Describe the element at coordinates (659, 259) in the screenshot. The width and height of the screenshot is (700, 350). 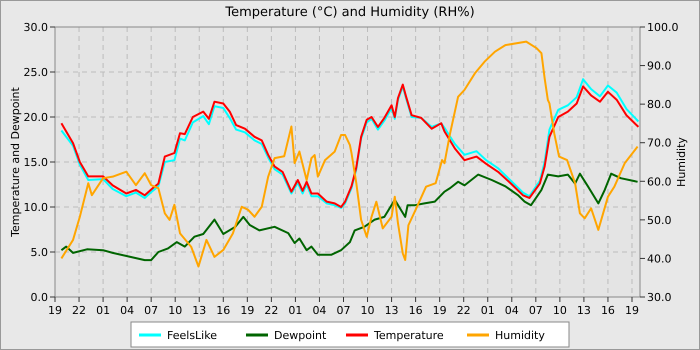
I see `y2-tick-label: 40.0` at that location.